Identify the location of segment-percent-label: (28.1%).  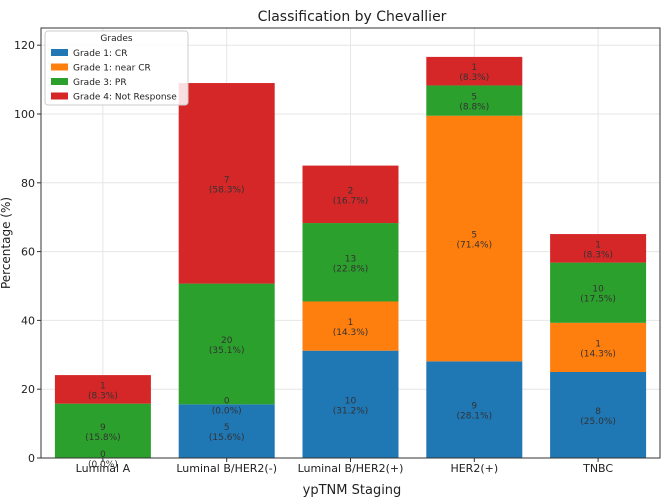
(474, 417).